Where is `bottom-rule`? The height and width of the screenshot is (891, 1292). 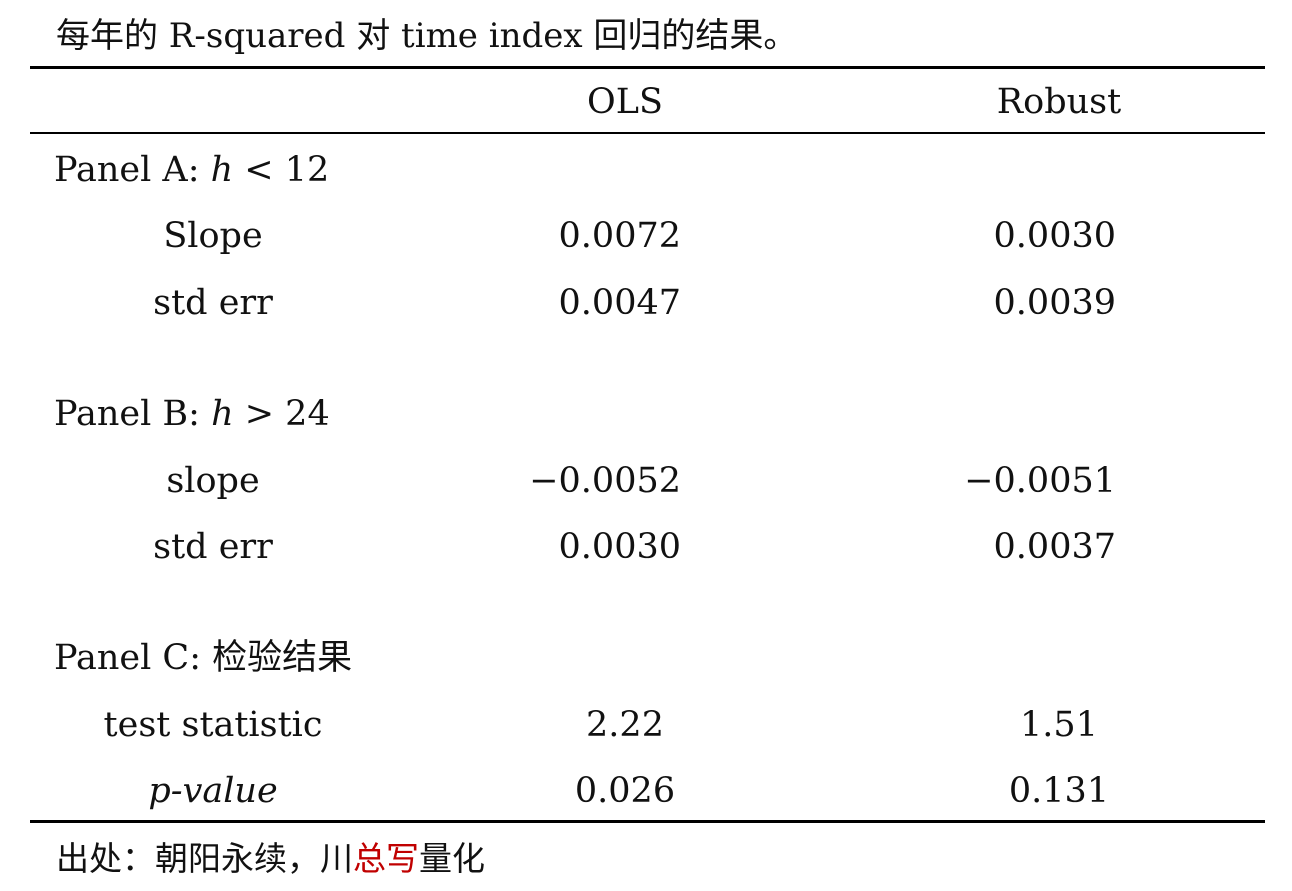
bottom-rule is located at coordinates (647, 821).